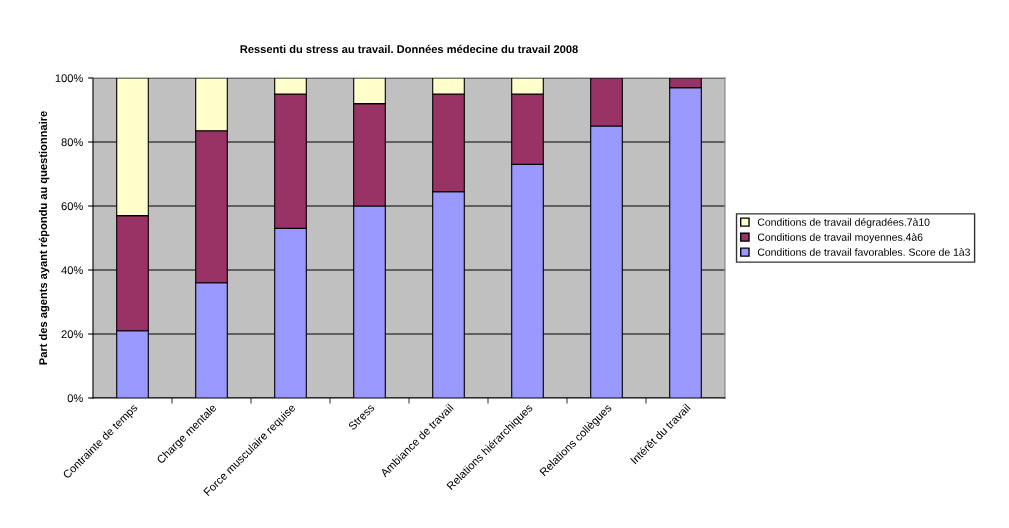  I want to click on y-tick-label: 100%, so click(69, 78).